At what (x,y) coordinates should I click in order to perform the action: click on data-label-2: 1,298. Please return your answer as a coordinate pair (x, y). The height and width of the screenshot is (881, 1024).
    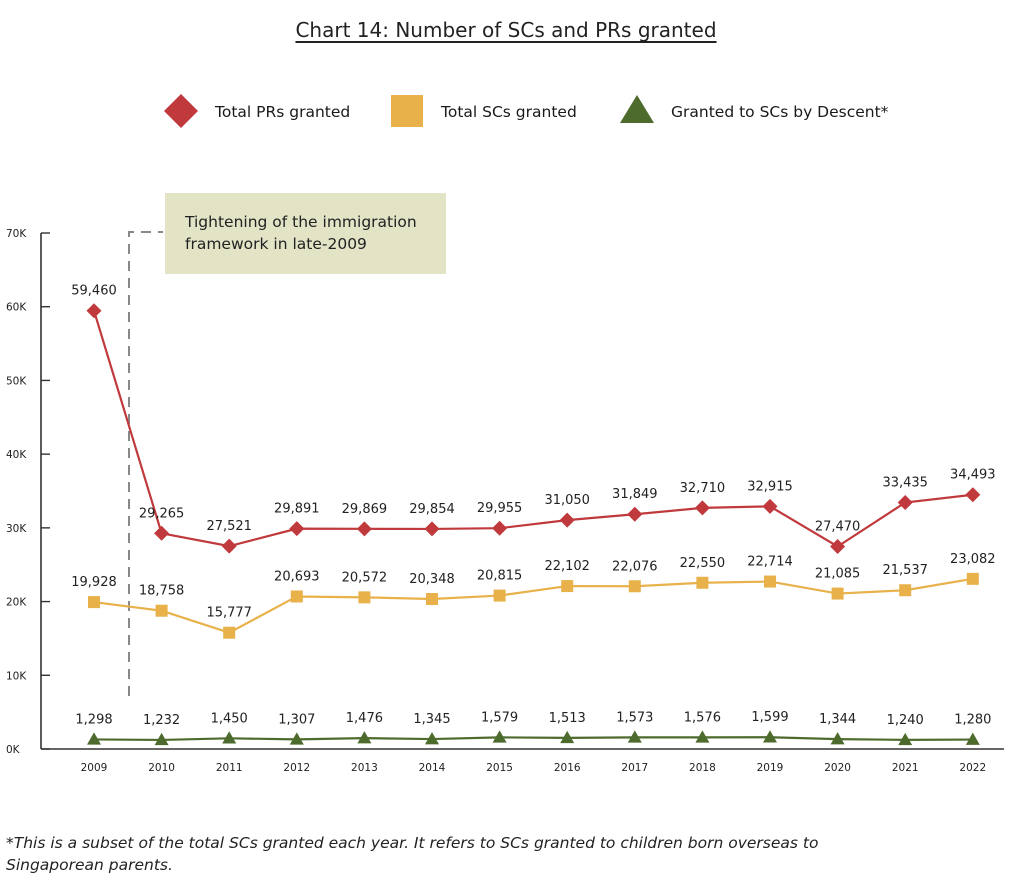
    Looking at the image, I should click on (93, 719).